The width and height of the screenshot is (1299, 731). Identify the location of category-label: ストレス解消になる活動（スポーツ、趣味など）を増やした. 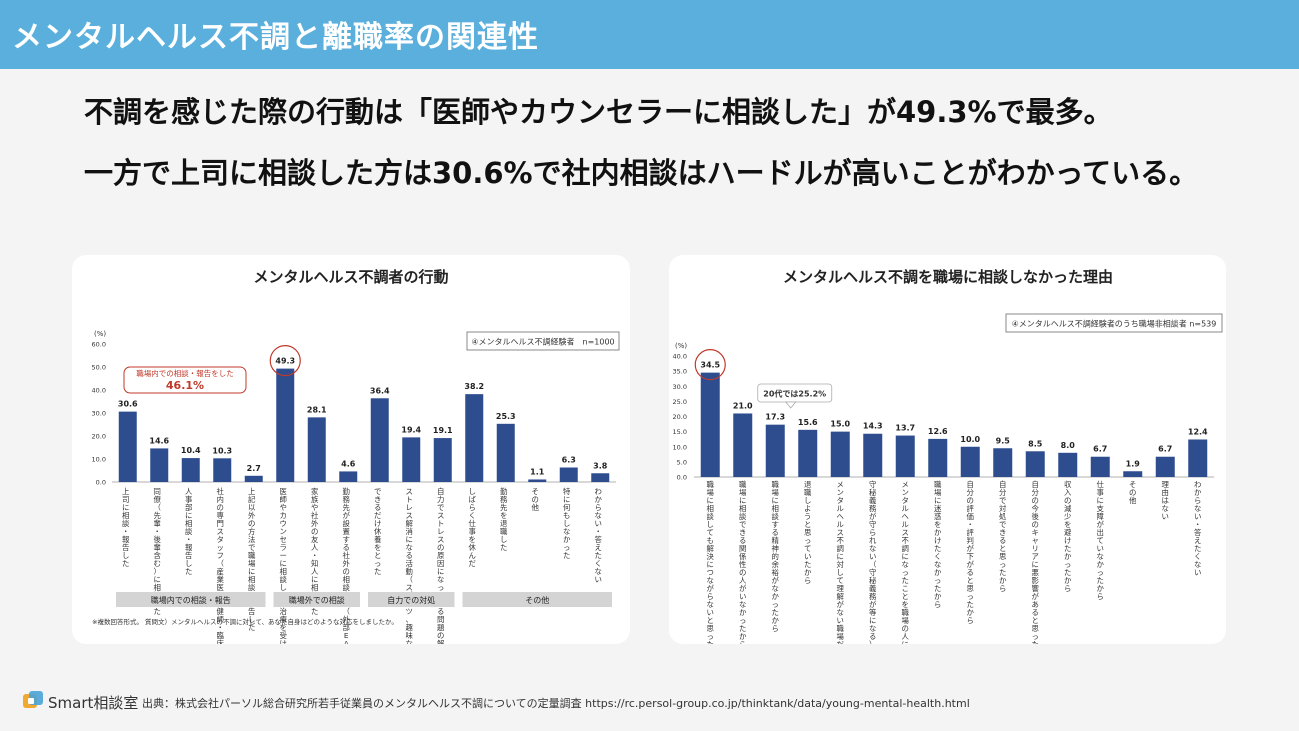
(410, 565).